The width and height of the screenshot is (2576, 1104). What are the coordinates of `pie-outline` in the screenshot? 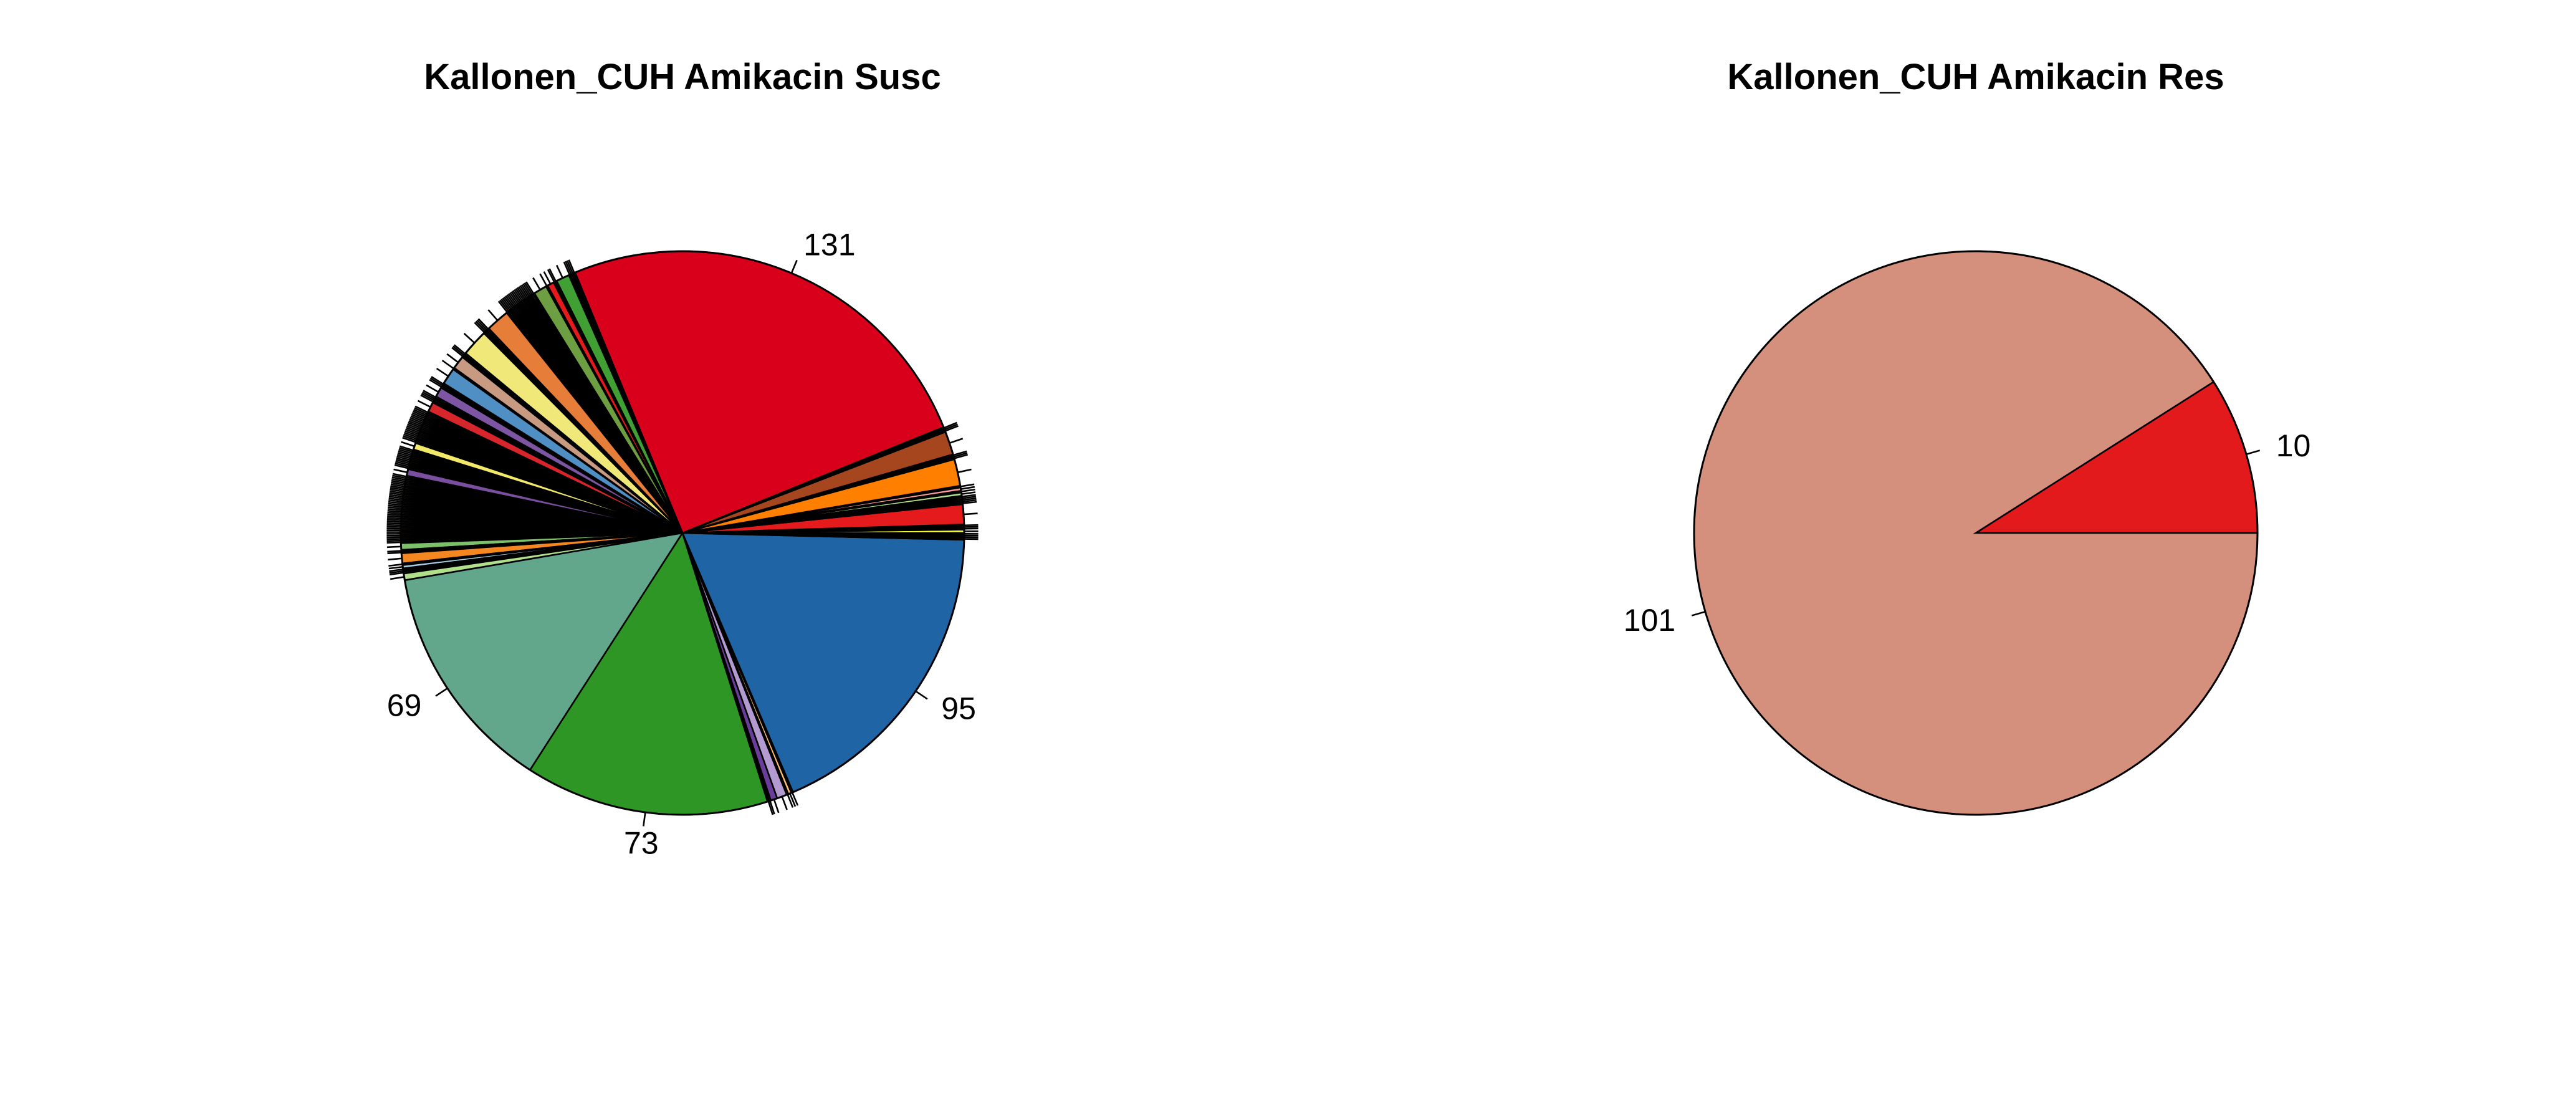 It's located at (682, 533).